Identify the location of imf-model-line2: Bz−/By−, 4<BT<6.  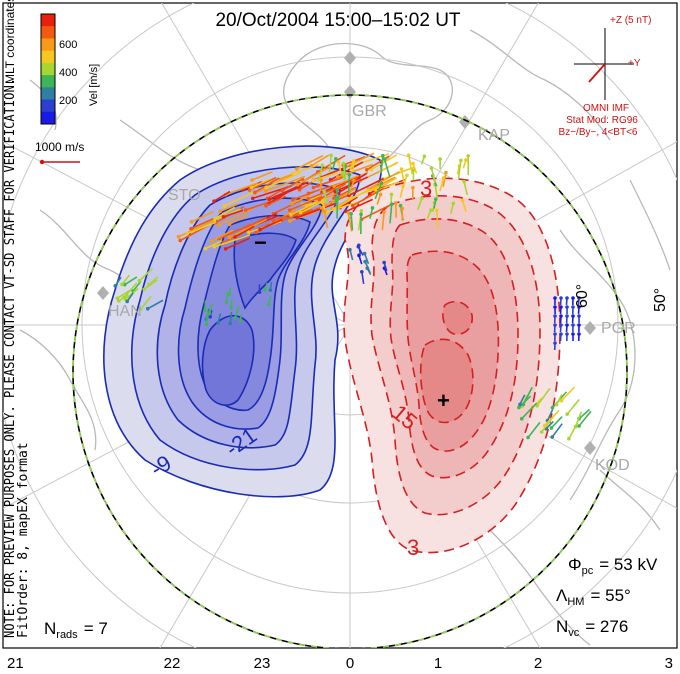
(598, 132).